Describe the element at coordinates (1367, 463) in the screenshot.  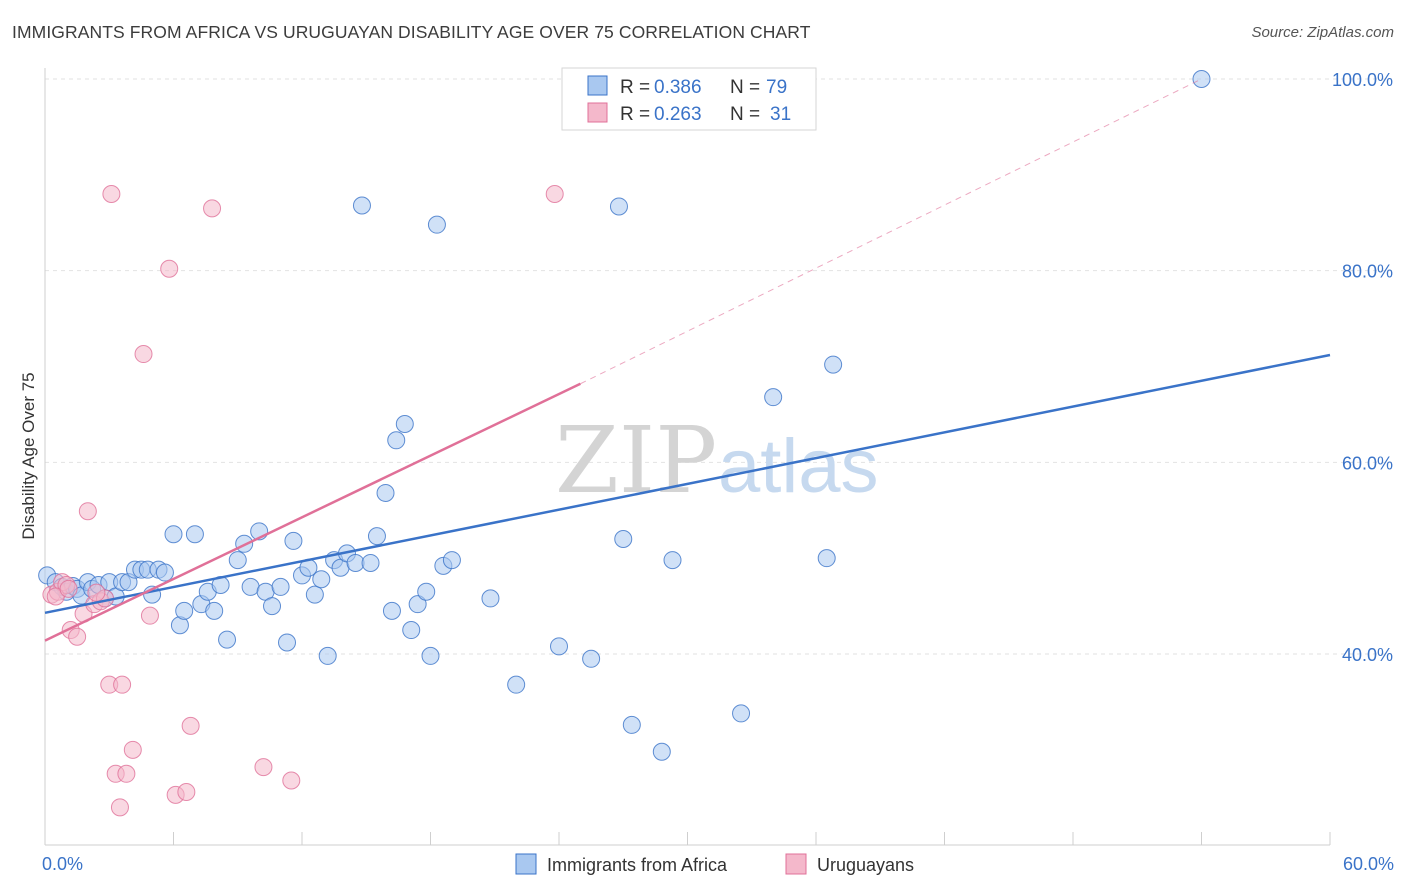
I see `y-tick-label: 60.0%` at that location.